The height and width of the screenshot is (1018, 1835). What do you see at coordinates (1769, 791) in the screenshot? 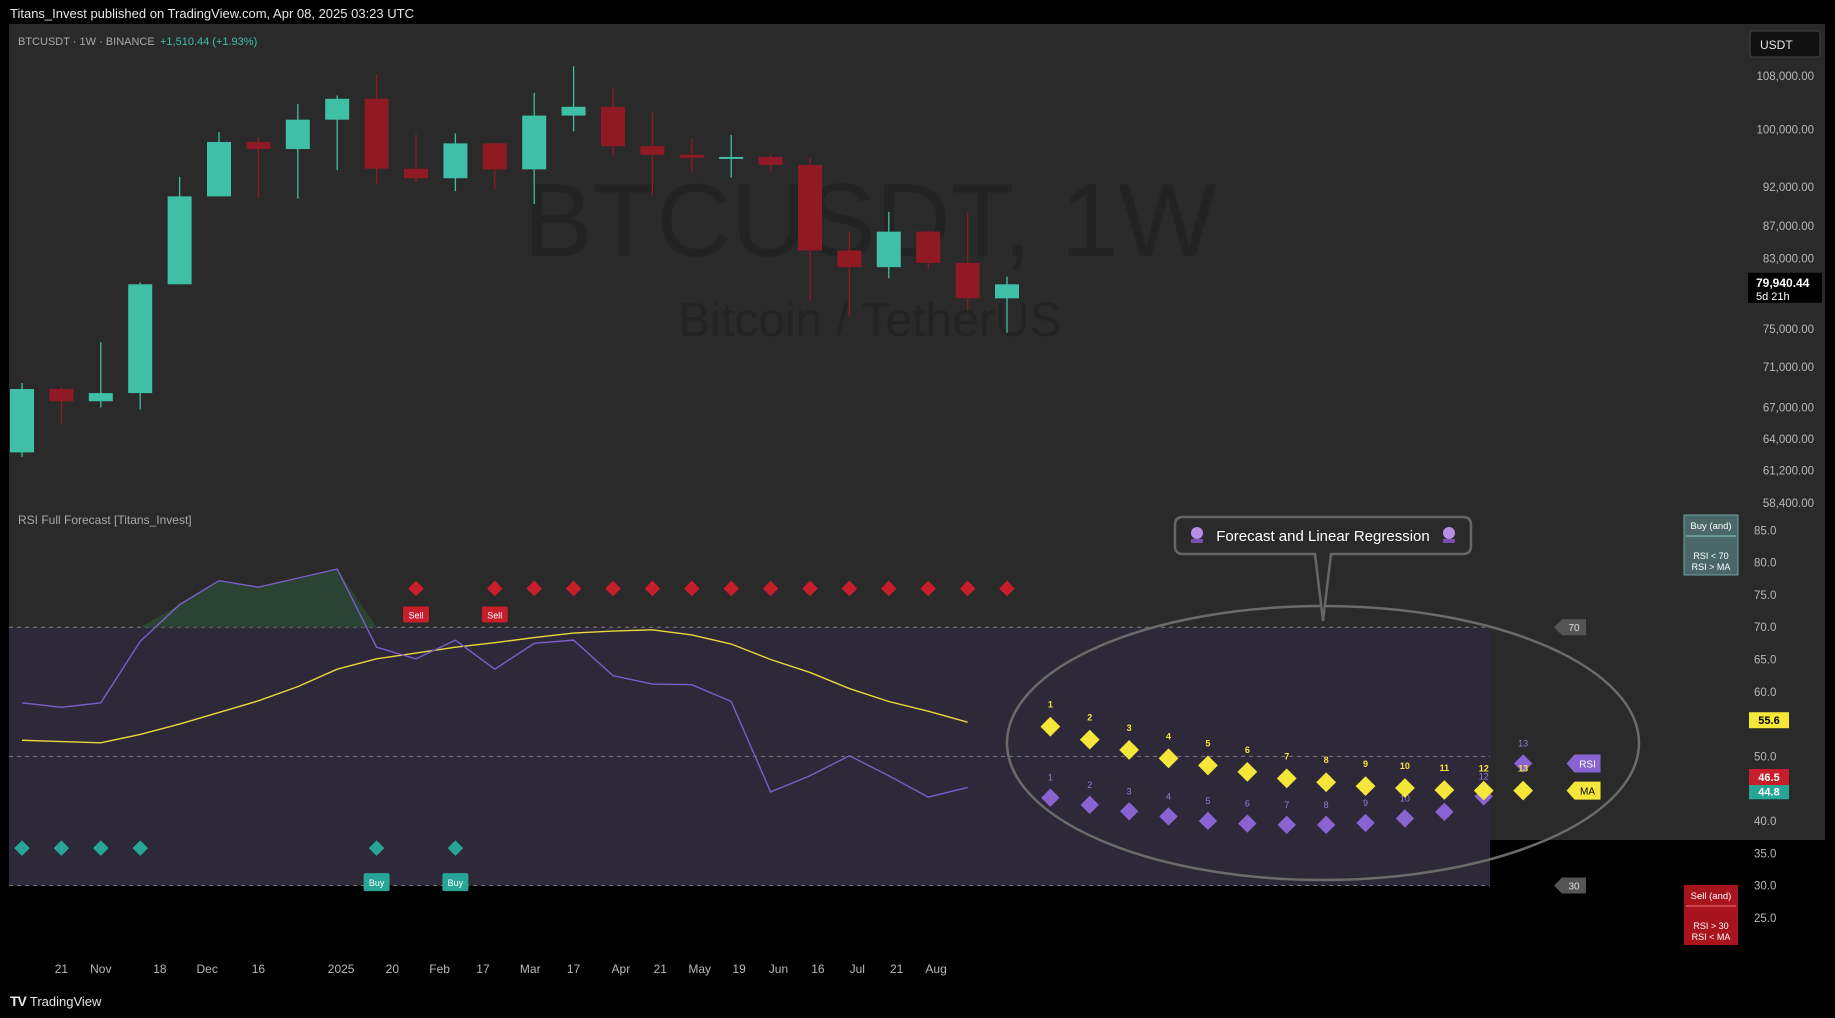
I see `ma2-value-badge` at bounding box center [1769, 791].